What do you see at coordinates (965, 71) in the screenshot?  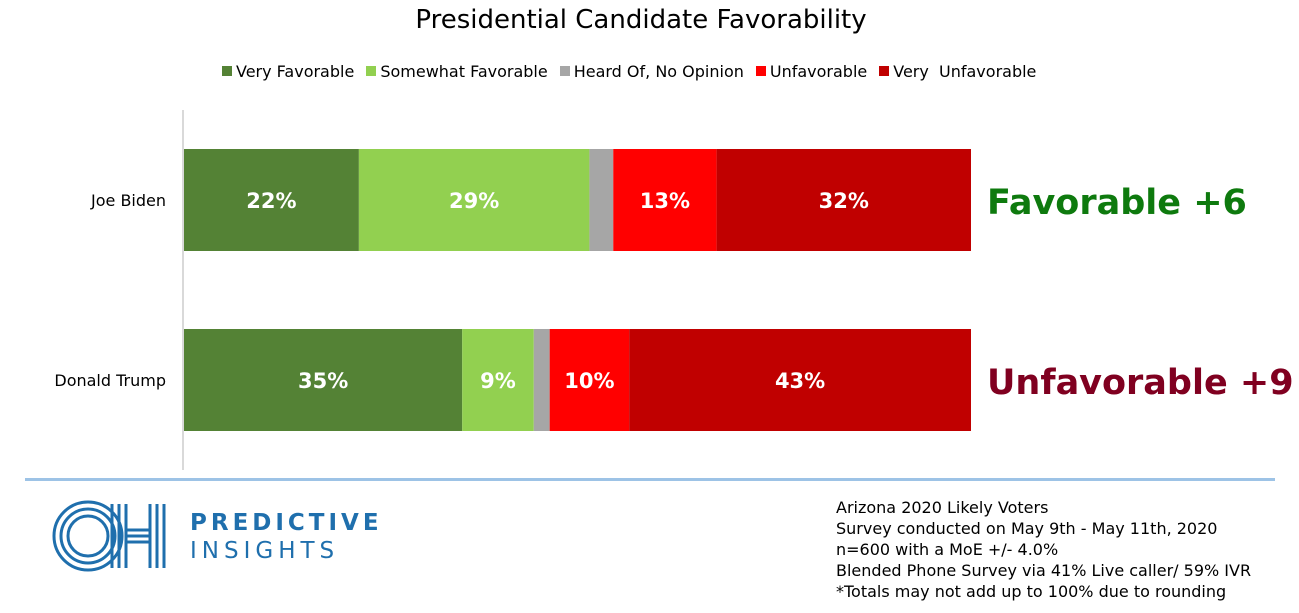 I see `legend-label: Very Unfavorable` at bounding box center [965, 71].